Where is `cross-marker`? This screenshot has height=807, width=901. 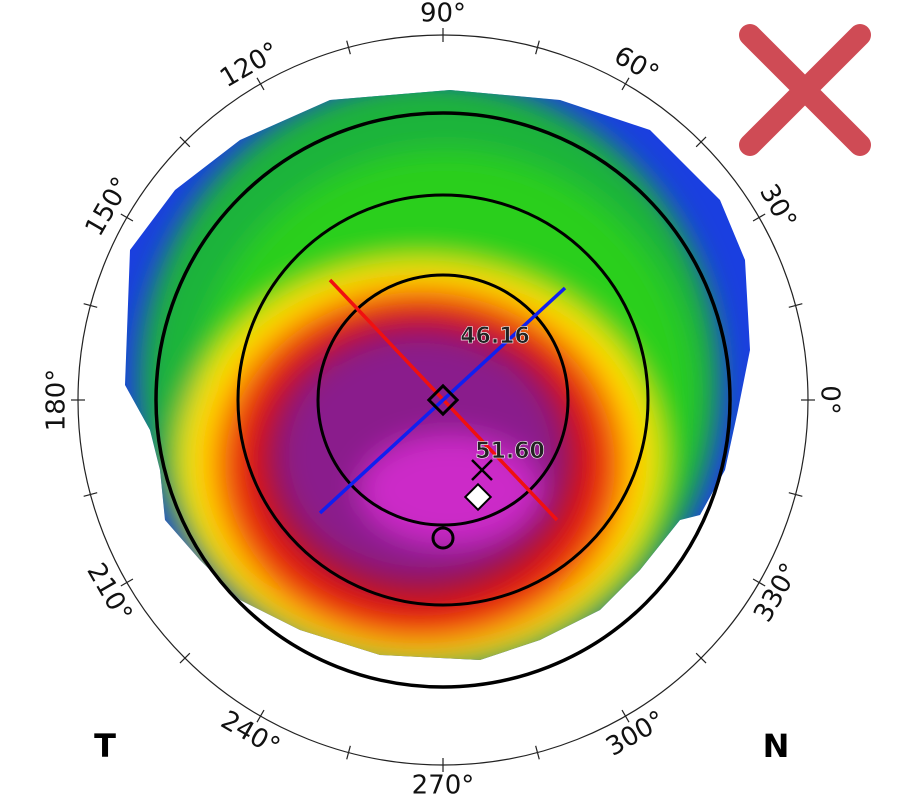
cross-marker is located at coordinates (482, 470).